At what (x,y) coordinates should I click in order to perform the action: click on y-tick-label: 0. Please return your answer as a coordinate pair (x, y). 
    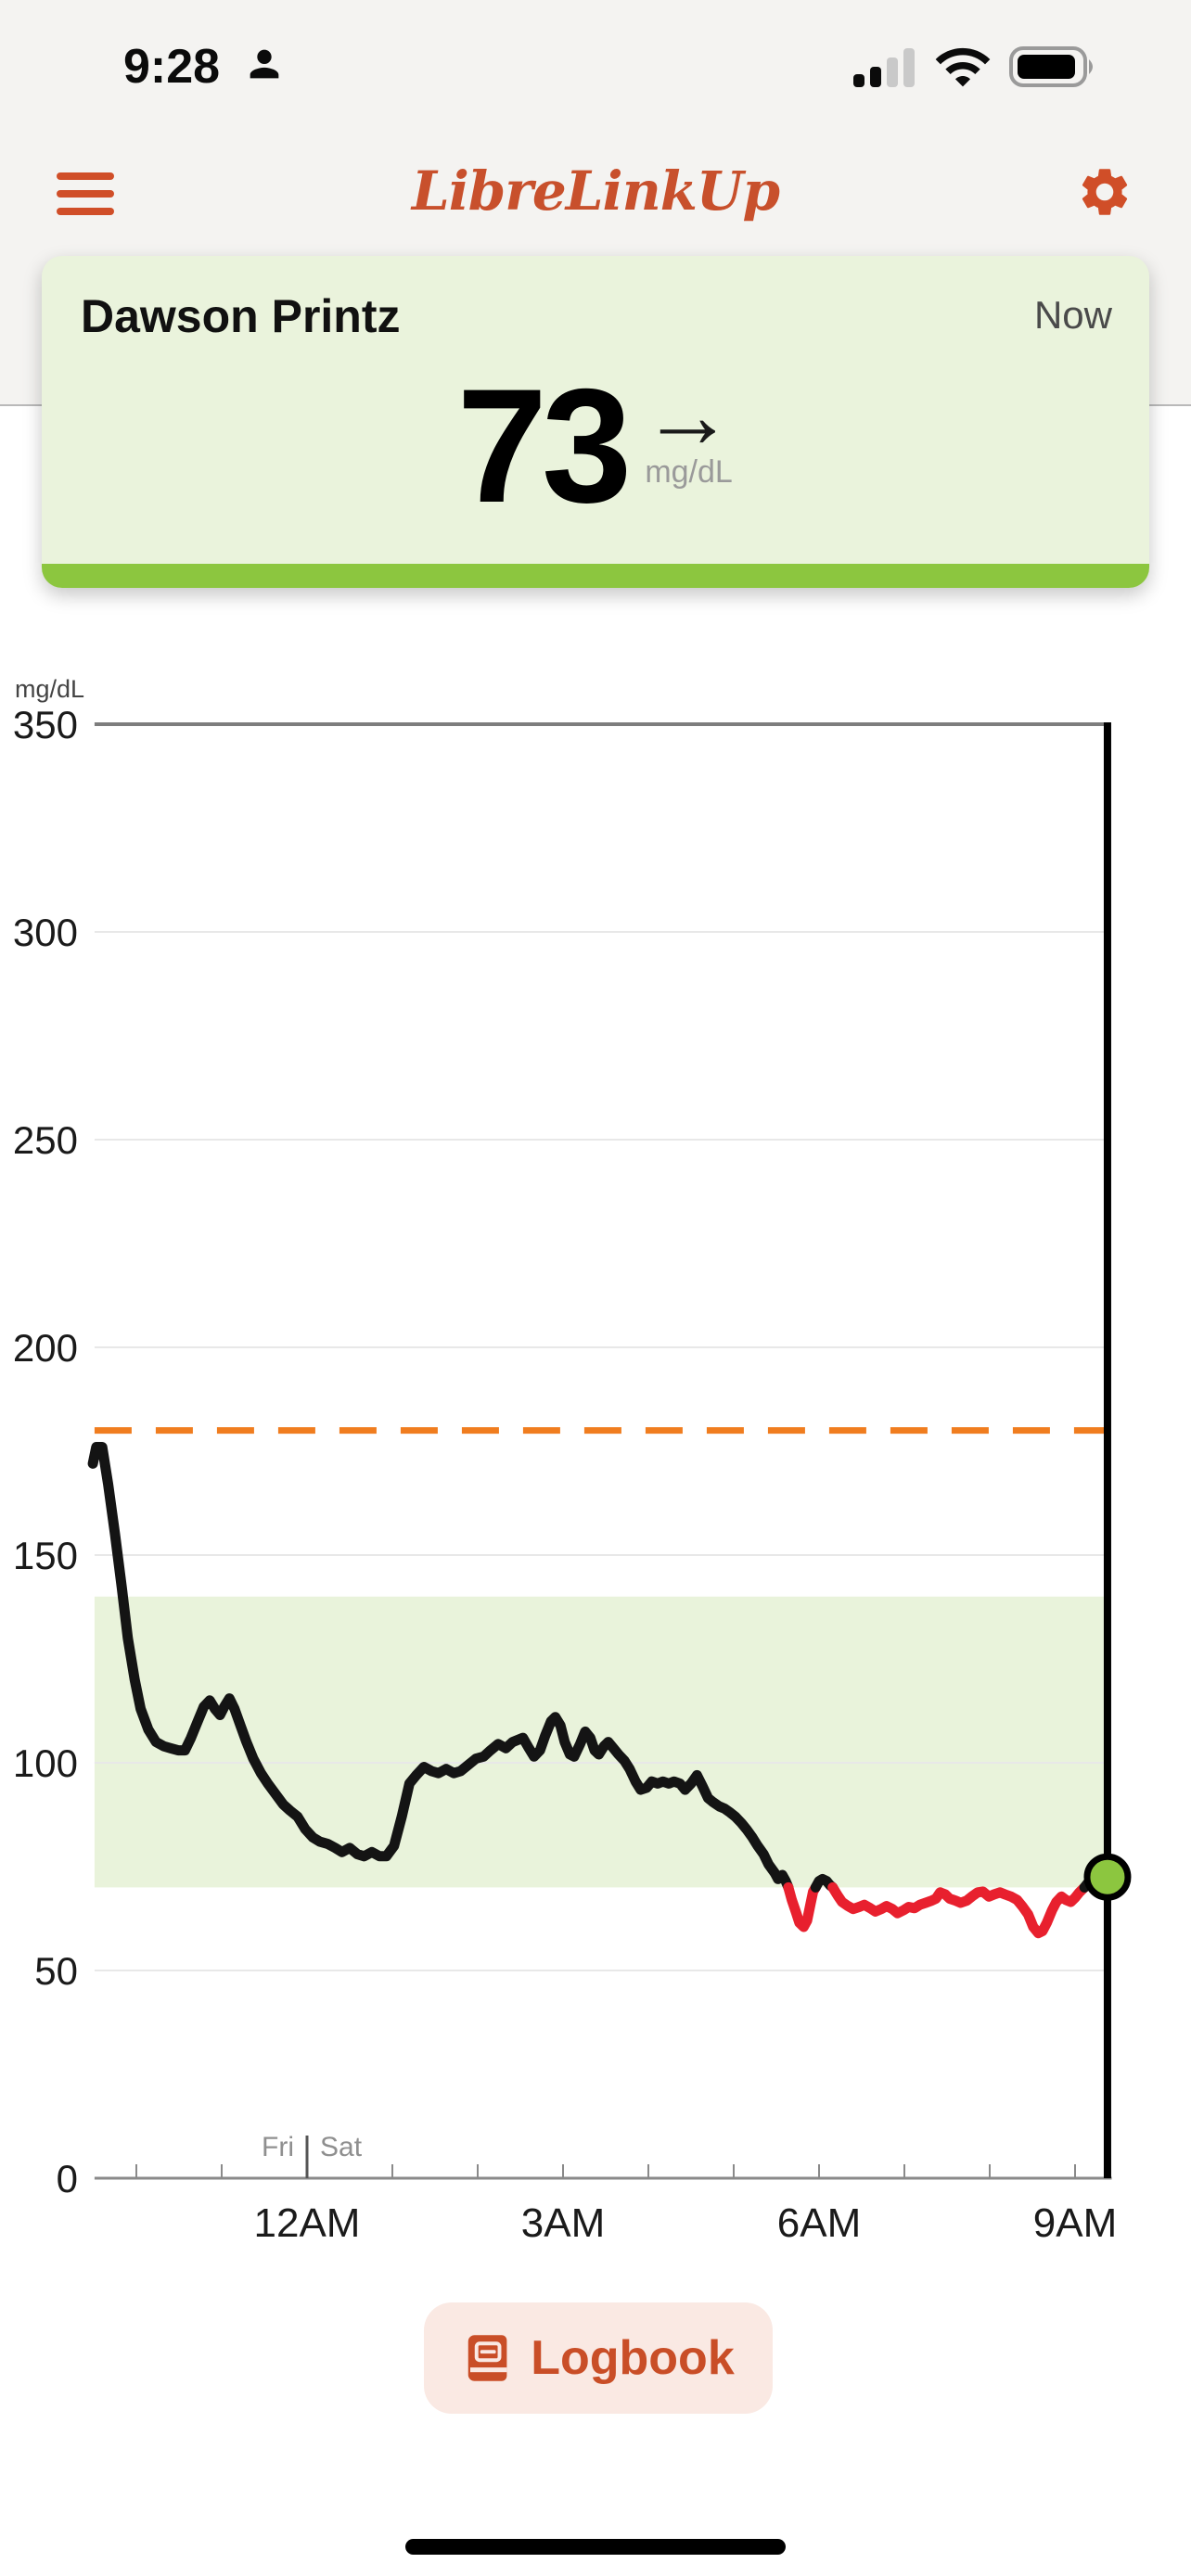
    Looking at the image, I should click on (67, 2178).